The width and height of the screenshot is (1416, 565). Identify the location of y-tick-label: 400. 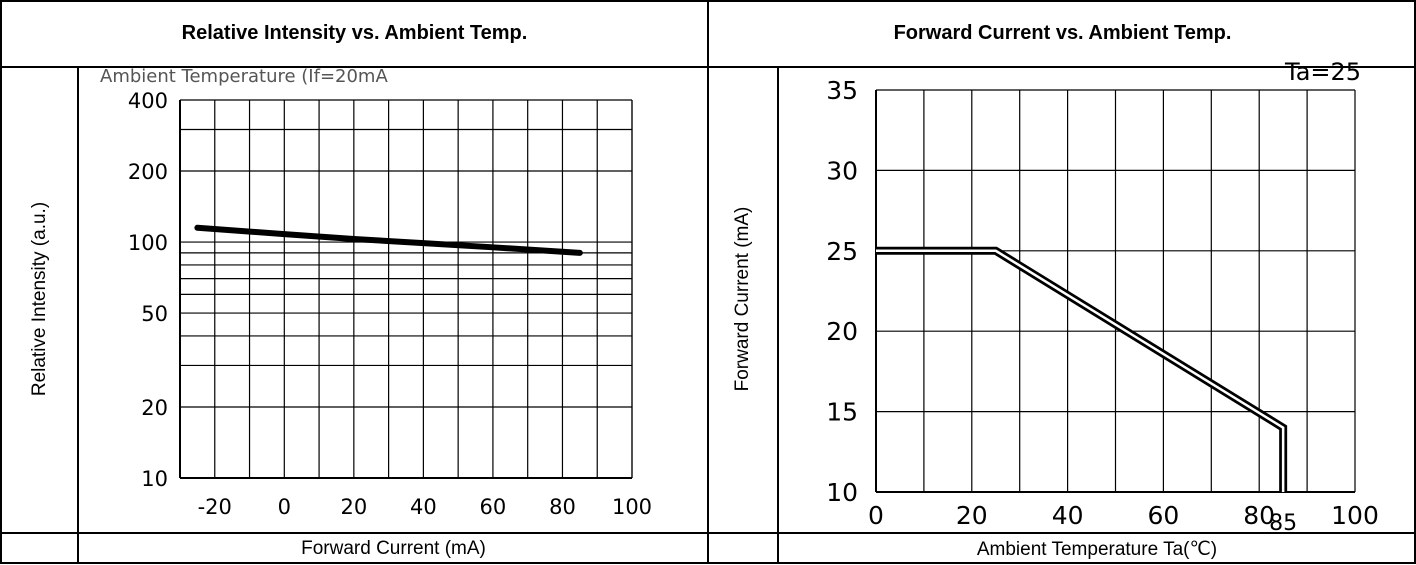
(148, 101).